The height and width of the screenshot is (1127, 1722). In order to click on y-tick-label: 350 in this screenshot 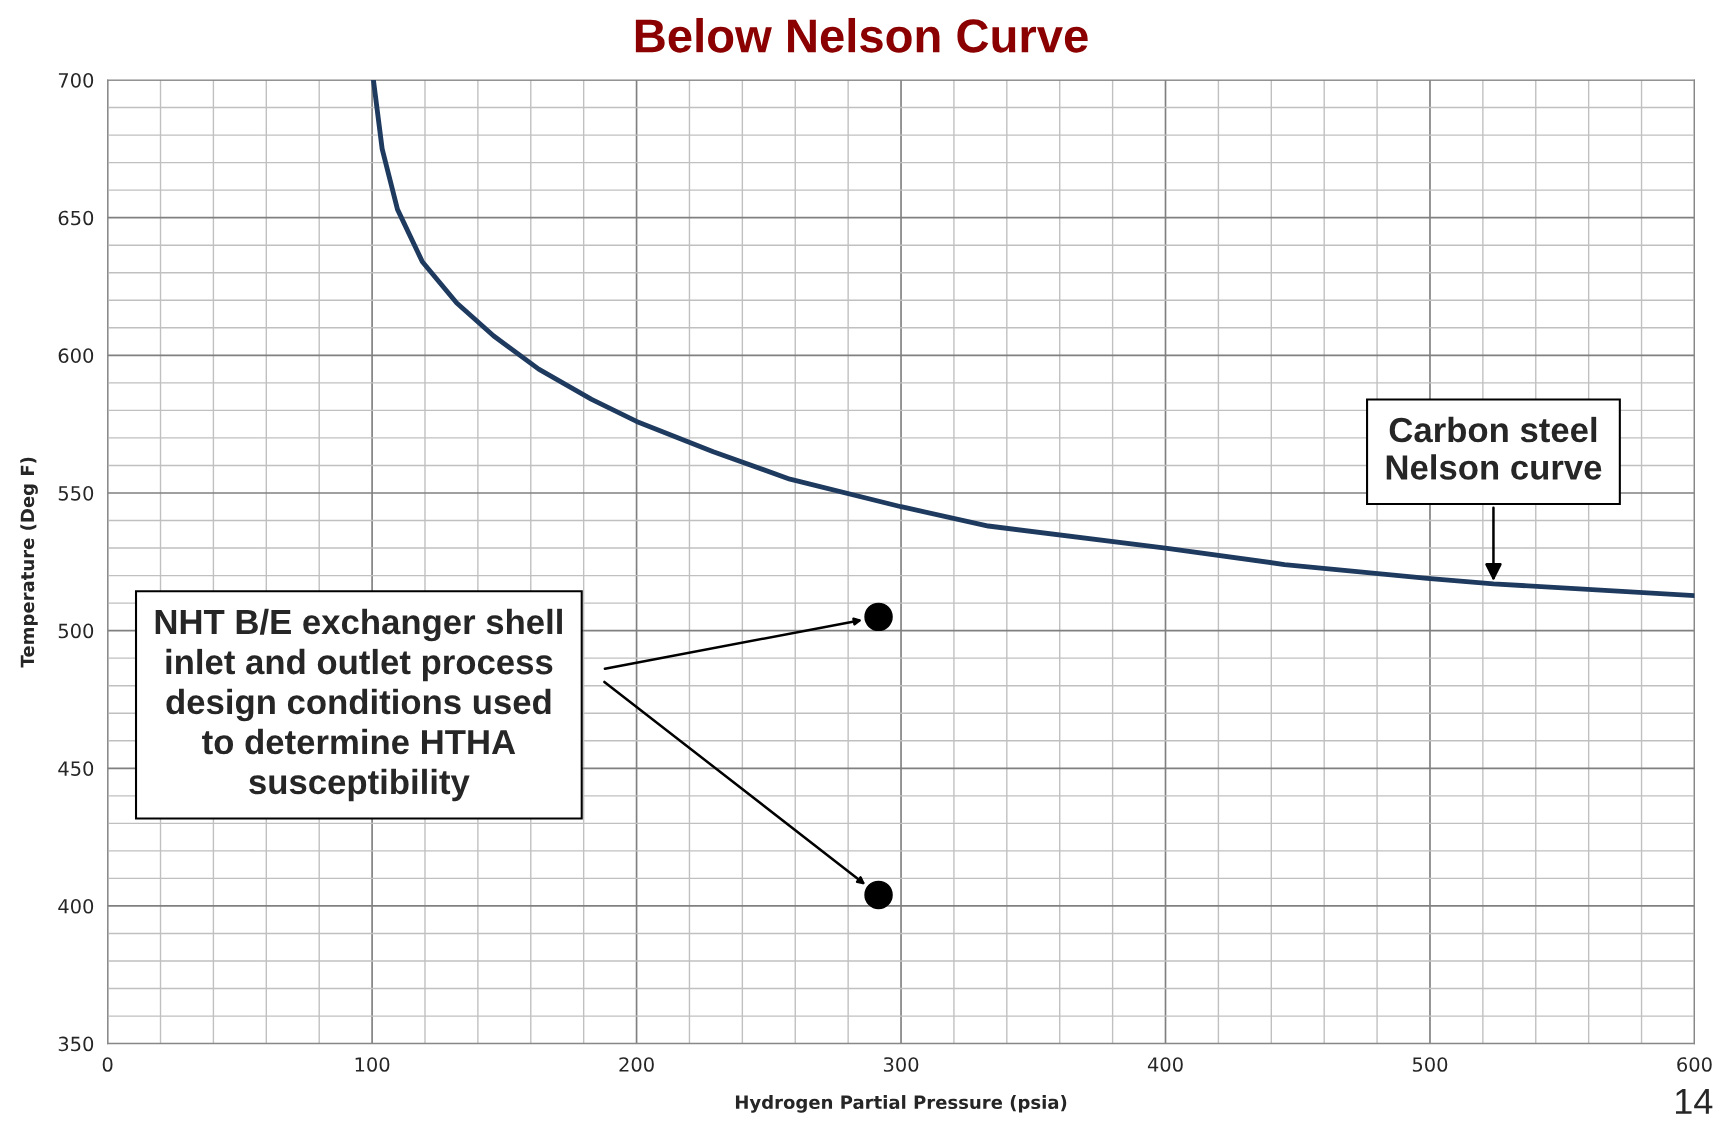, I will do `click(76, 1044)`.